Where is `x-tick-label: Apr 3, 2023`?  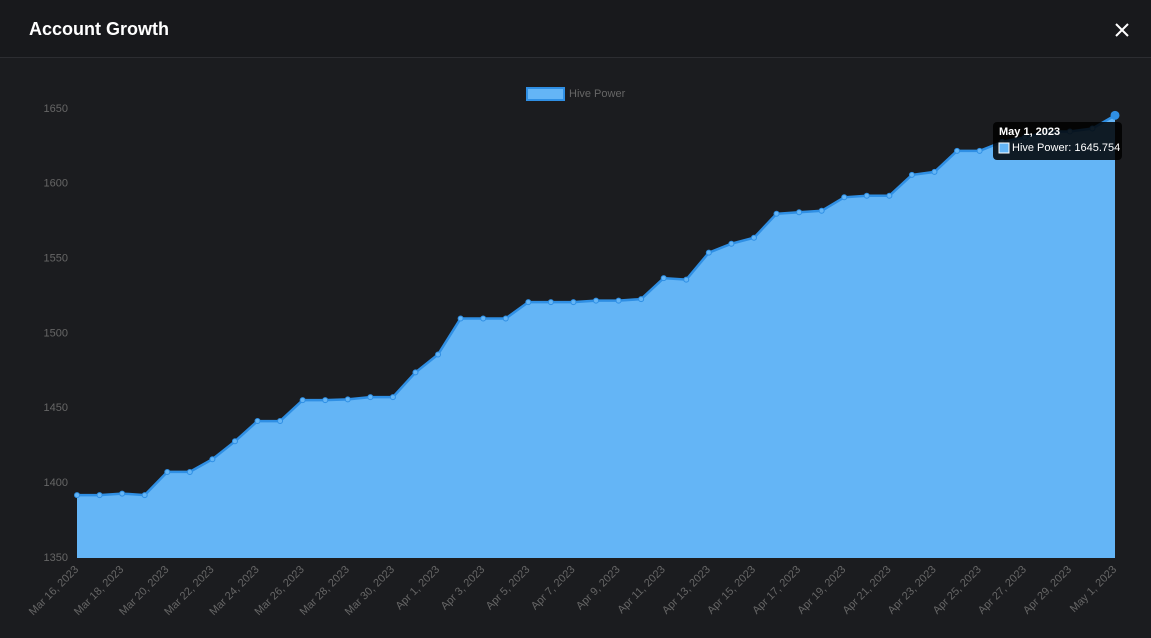 x-tick-label: Apr 3, 2023 is located at coordinates (463, 588).